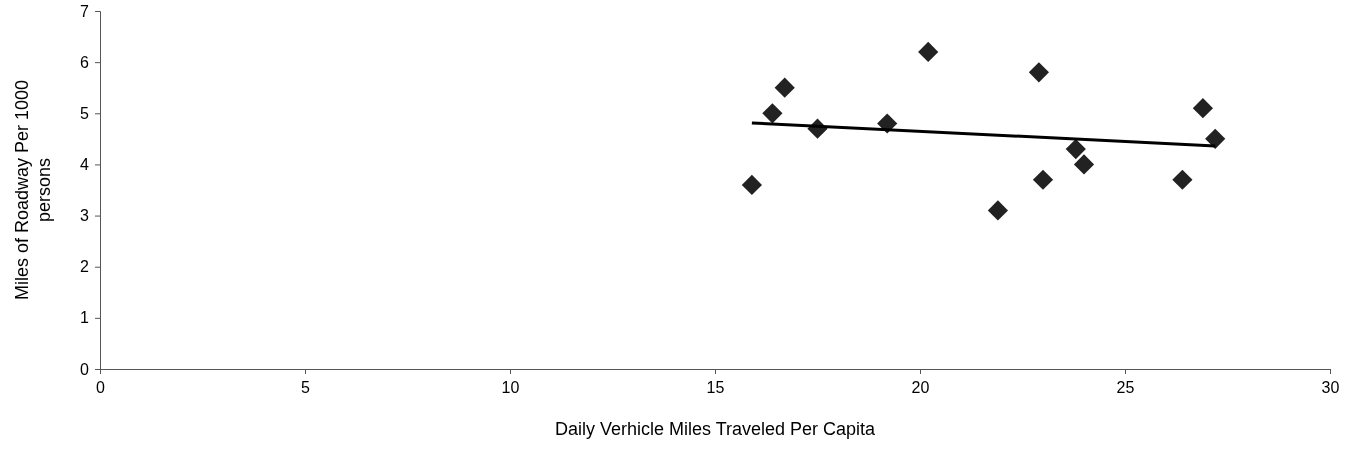 This screenshot has height=455, width=1346. What do you see at coordinates (85, 62) in the screenshot?
I see `y-tick-label: 6` at bounding box center [85, 62].